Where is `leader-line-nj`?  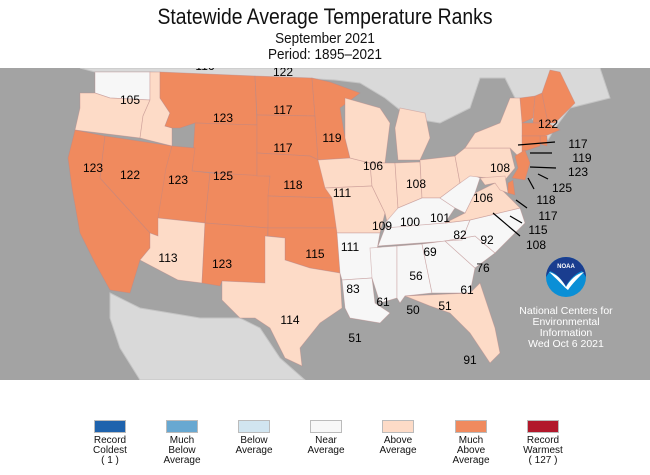 leader-line-nj is located at coordinates (521, 204).